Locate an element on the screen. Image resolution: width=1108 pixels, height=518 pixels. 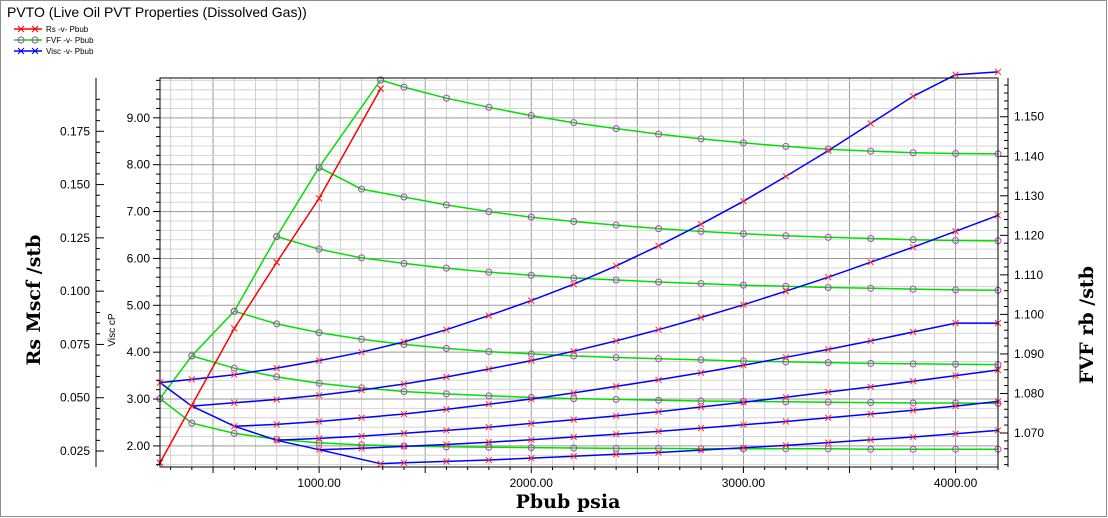
visc-tick-label: 4.00 is located at coordinates (139, 352).